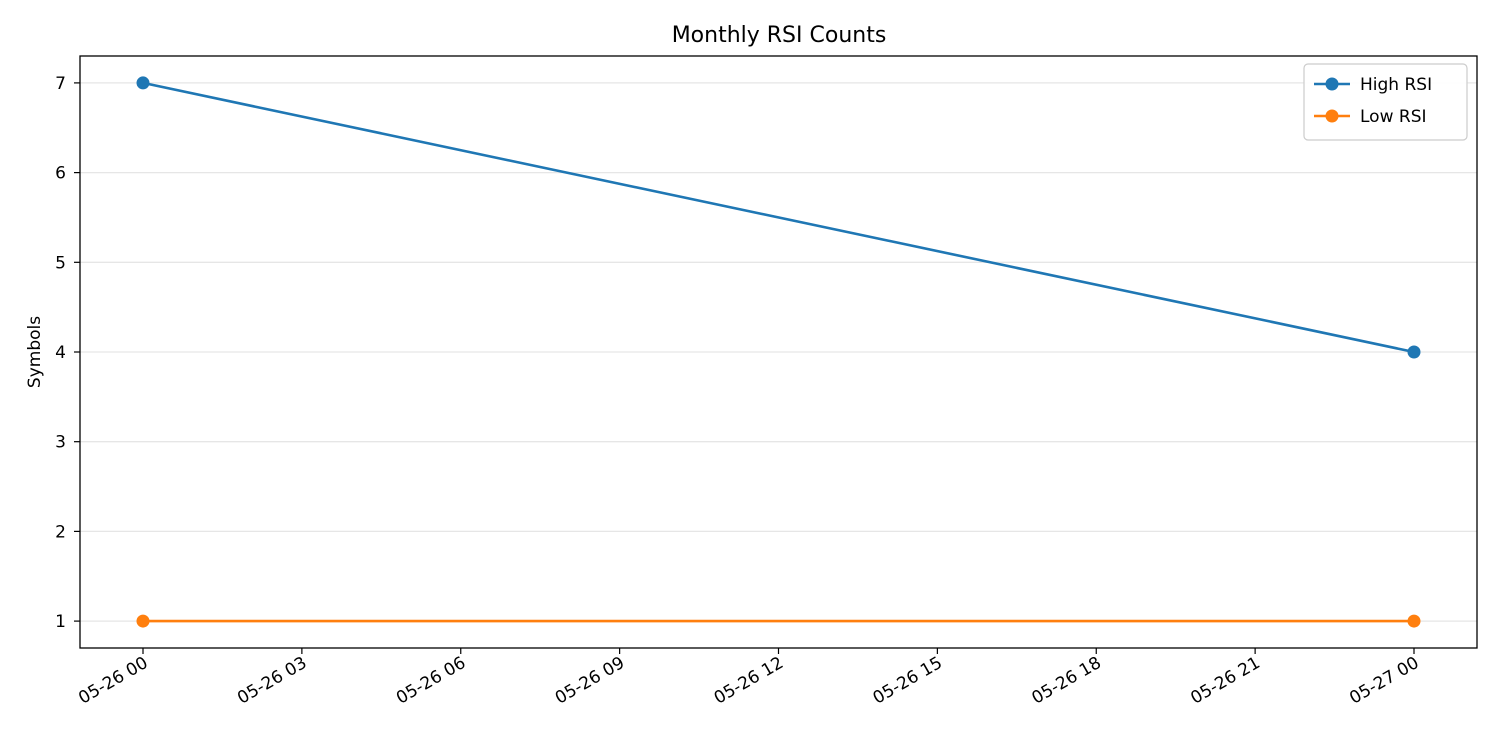 The image size is (1500, 750). I want to click on x-tick-label-0: 05-26 00, so click(113, 681).